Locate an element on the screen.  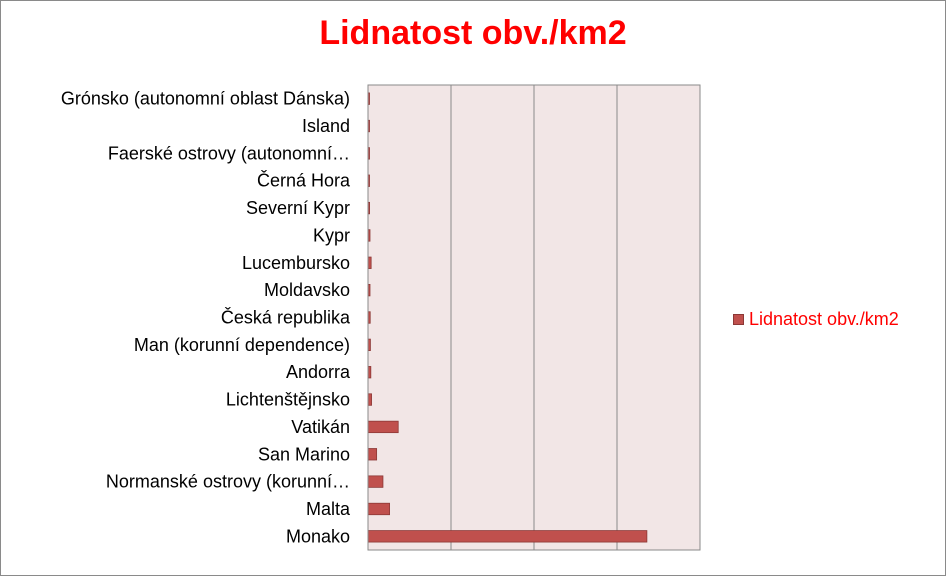
category-label: Andorra is located at coordinates (318, 372).